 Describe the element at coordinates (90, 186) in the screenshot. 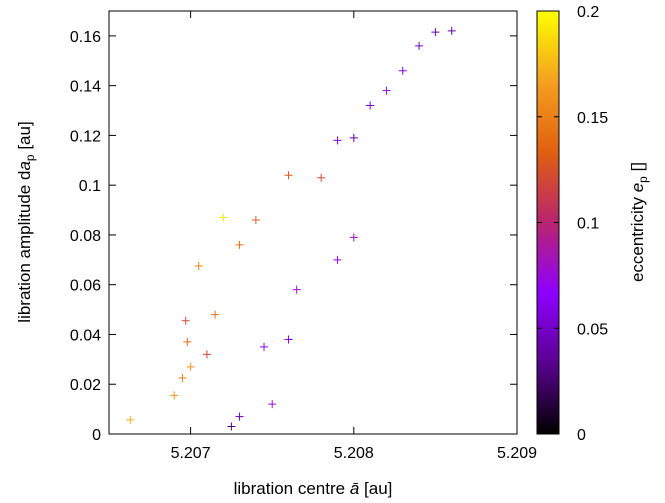

I see `y-tick-label: 0.1` at that location.